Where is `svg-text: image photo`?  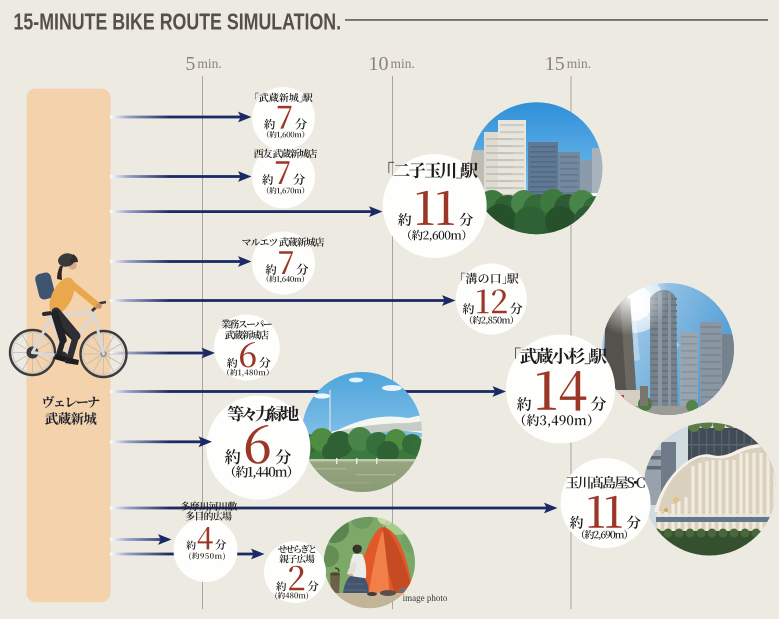 svg-text: image photo is located at coordinates (425, 598).